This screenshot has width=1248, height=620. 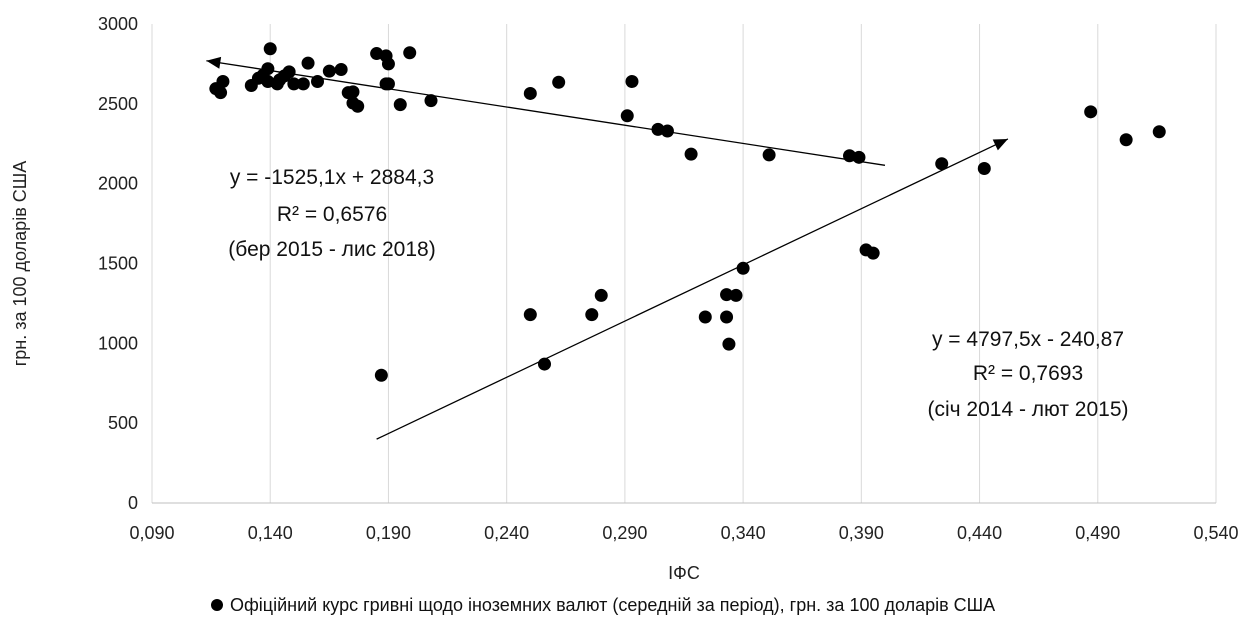 I want to click on x-tick-label: 0,140, so click(x=270, y=533).